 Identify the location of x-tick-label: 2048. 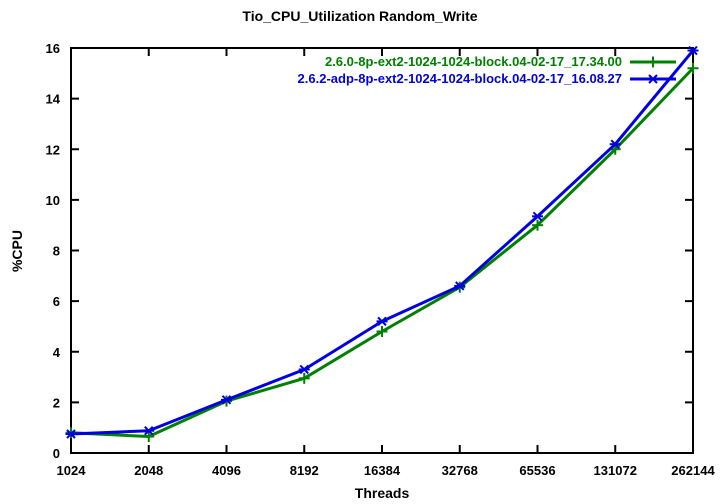
(148, 470).